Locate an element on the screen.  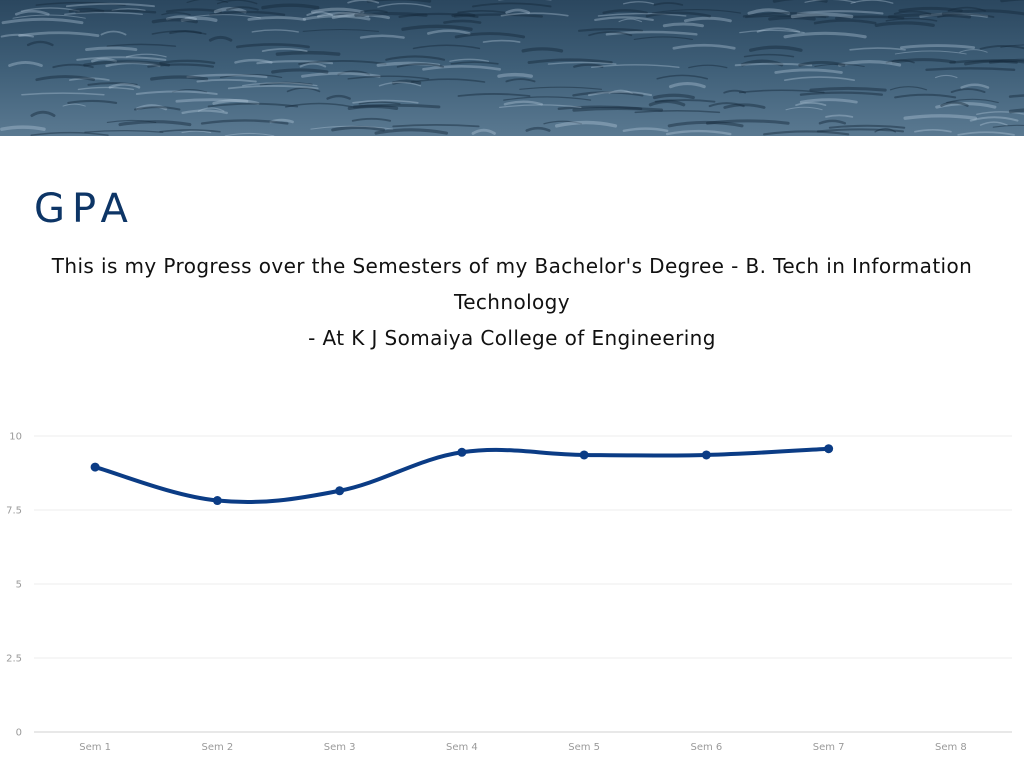
y-tick-label: 2.5 is located at coordinates (14, 659).